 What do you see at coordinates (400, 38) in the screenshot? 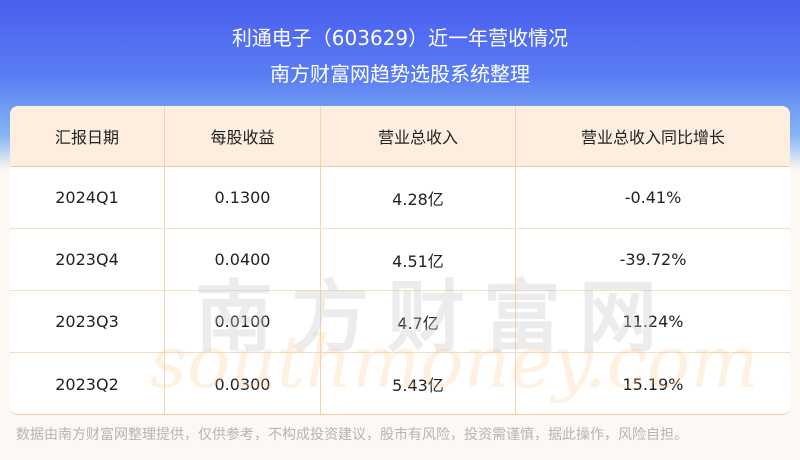
I see `page-title: 利通电子（603629）近一年营收情况` at bounding box center [400, 38].